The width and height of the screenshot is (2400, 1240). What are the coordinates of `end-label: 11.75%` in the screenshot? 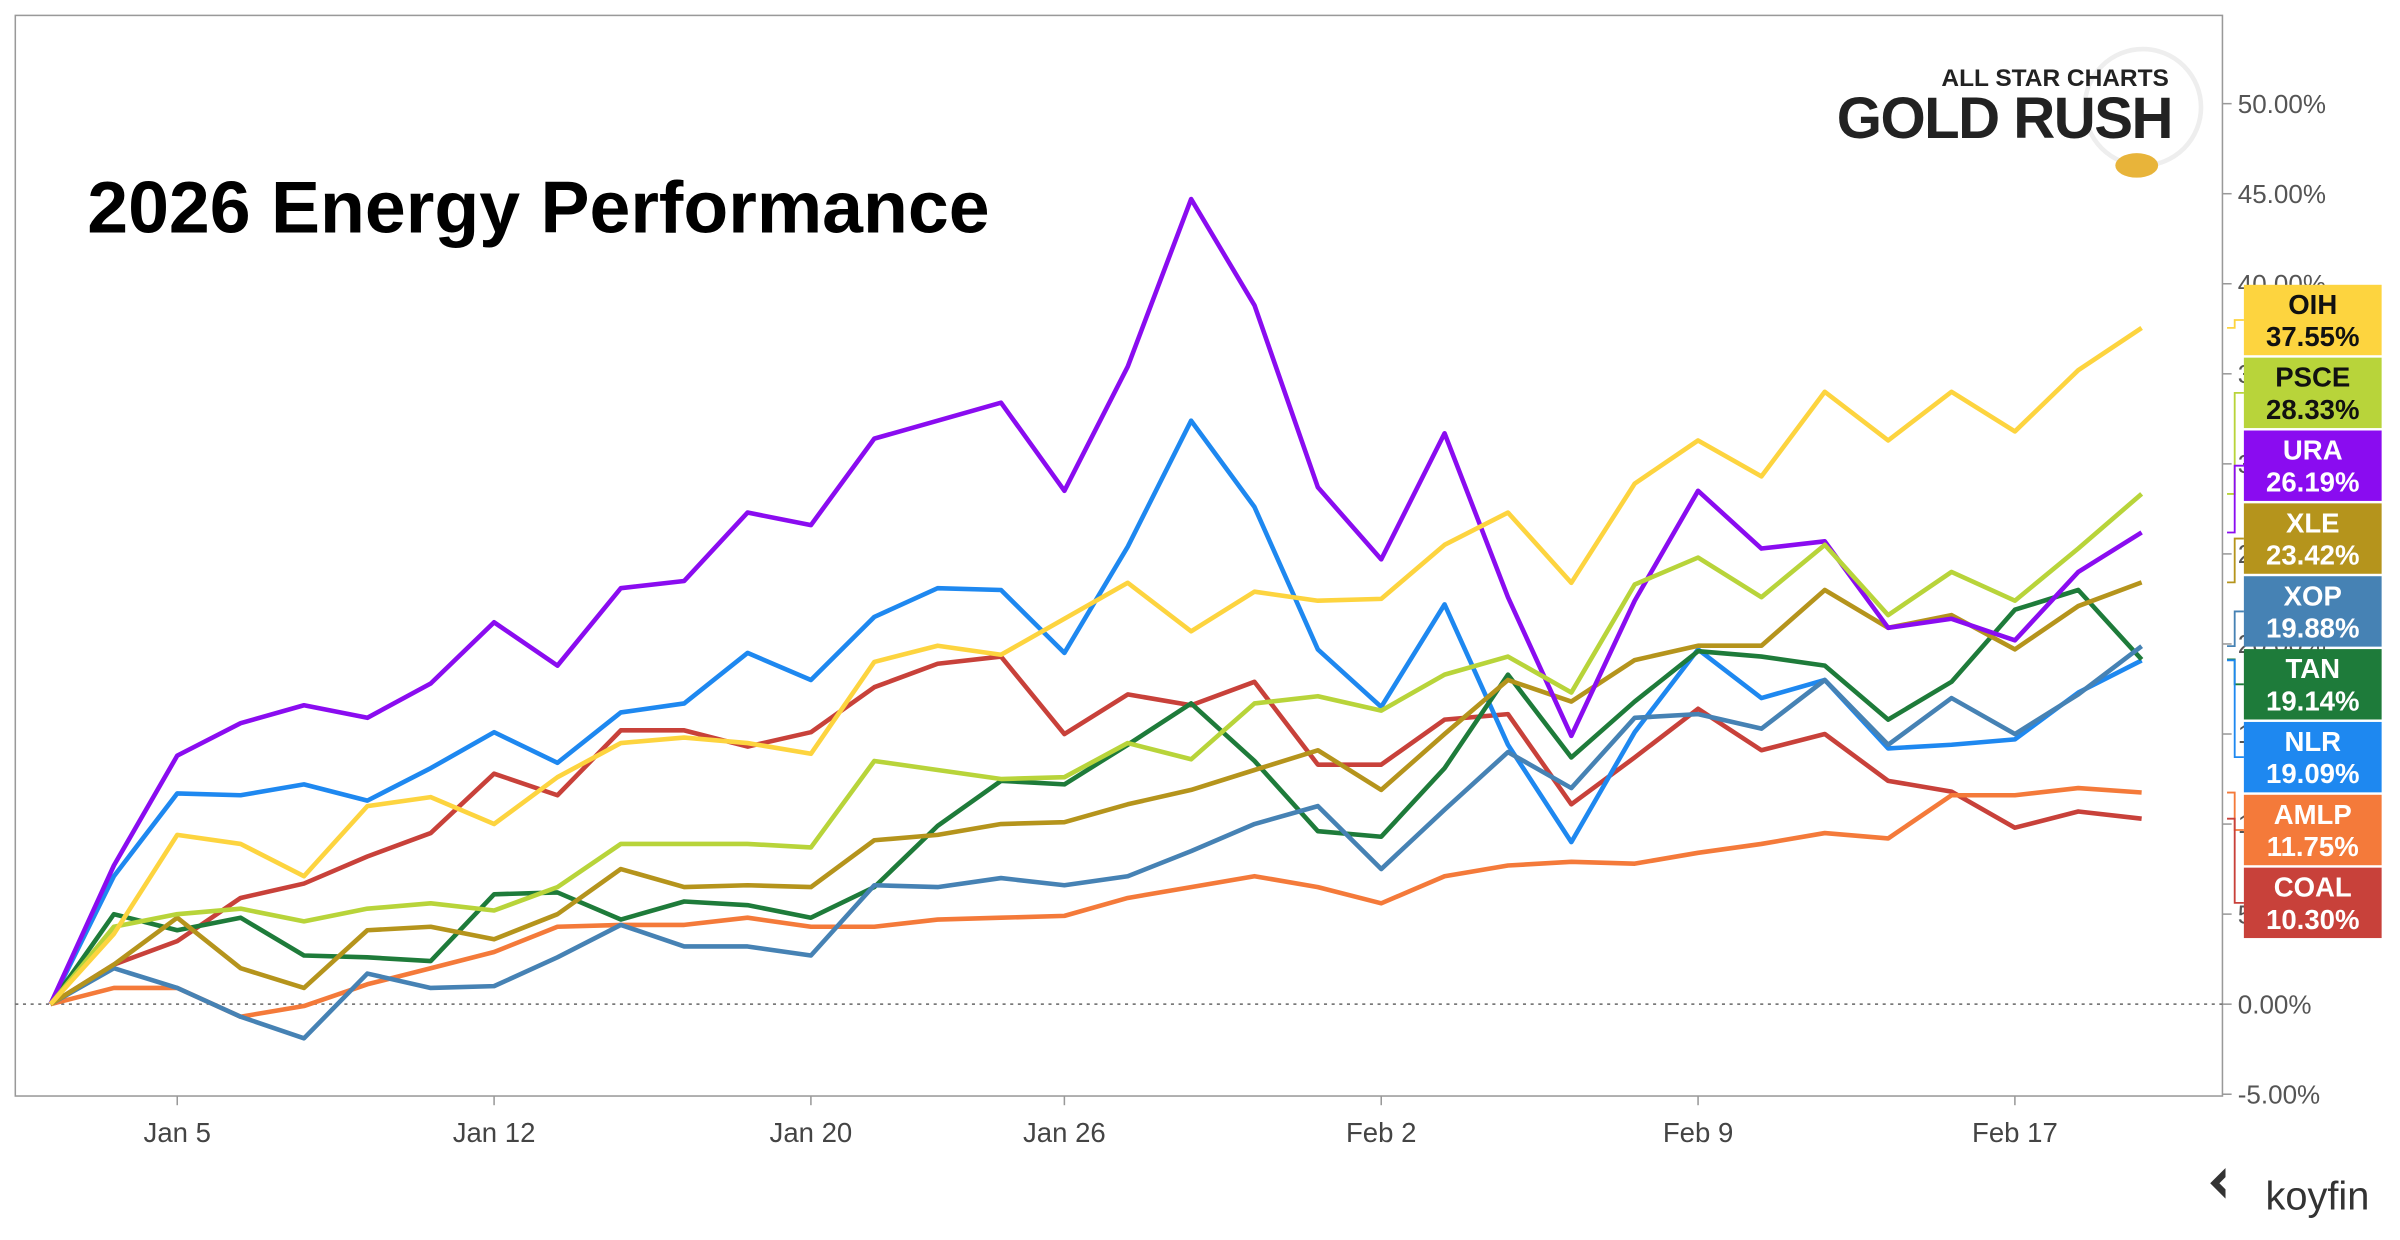 It's located at (2313, 846).